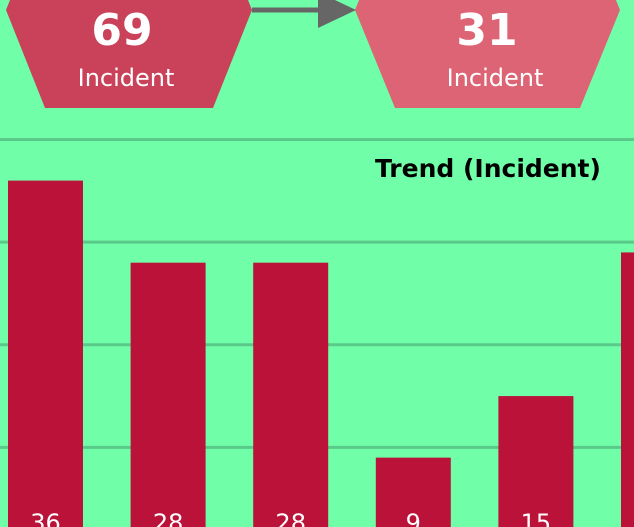  What do you see at coordinates (337, 14) in the screenshot?
I see `arrow-head` at bounding box center [337, 14].